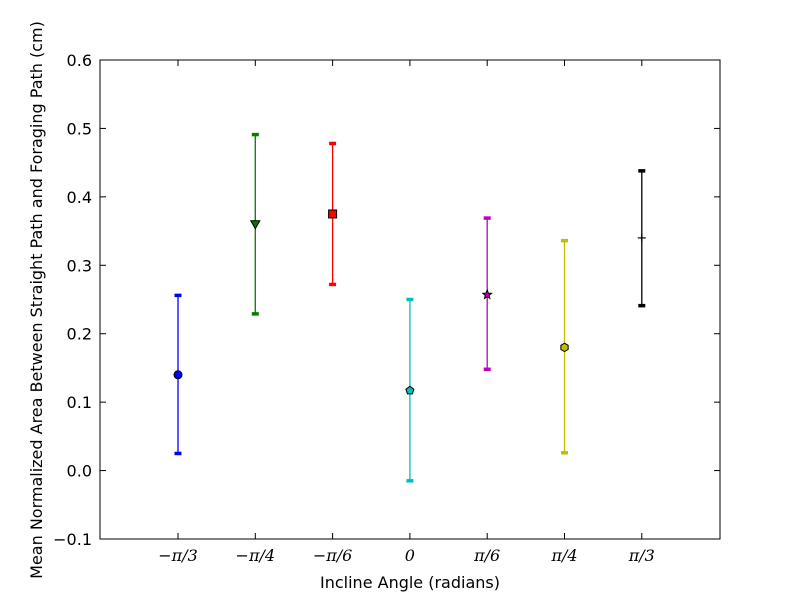 The image size is (800, 600). I want to click on y-tick-label: 0.5, so click(79, 128).